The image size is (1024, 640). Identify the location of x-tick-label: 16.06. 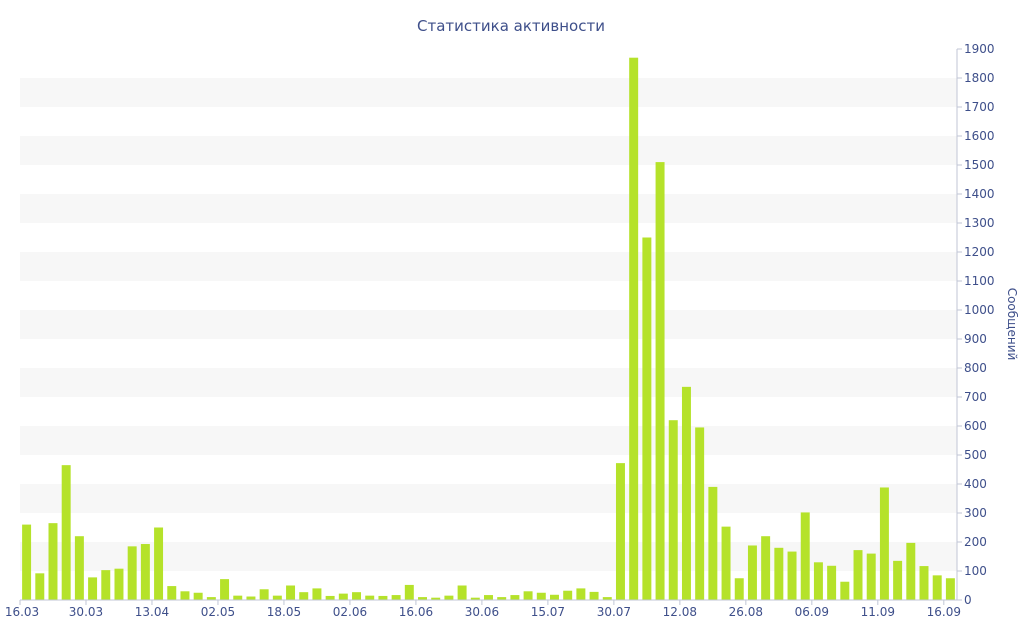
(416, 612).